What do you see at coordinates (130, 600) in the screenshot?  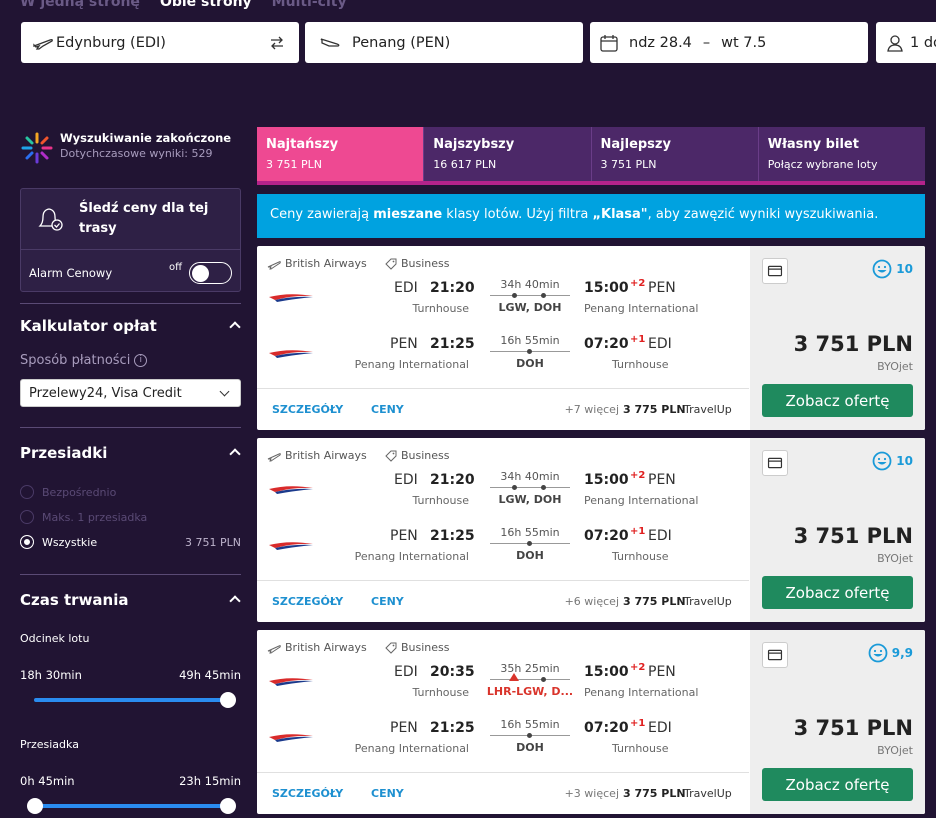 I see `duration-header: Czas trwania` at bounding box center [130, 600].